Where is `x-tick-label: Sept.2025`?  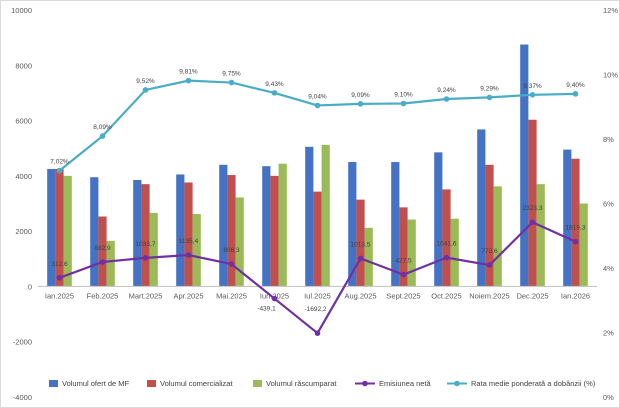
x-tick-label: Sept.2025 is located at coordinates (403, 295).